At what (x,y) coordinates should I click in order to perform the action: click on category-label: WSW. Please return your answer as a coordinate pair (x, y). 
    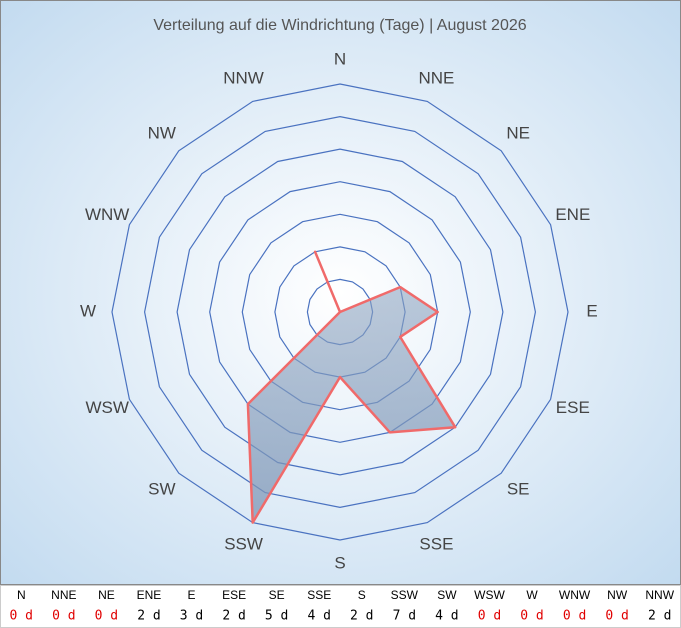
    Looking at the image, I should click on (106, 407).